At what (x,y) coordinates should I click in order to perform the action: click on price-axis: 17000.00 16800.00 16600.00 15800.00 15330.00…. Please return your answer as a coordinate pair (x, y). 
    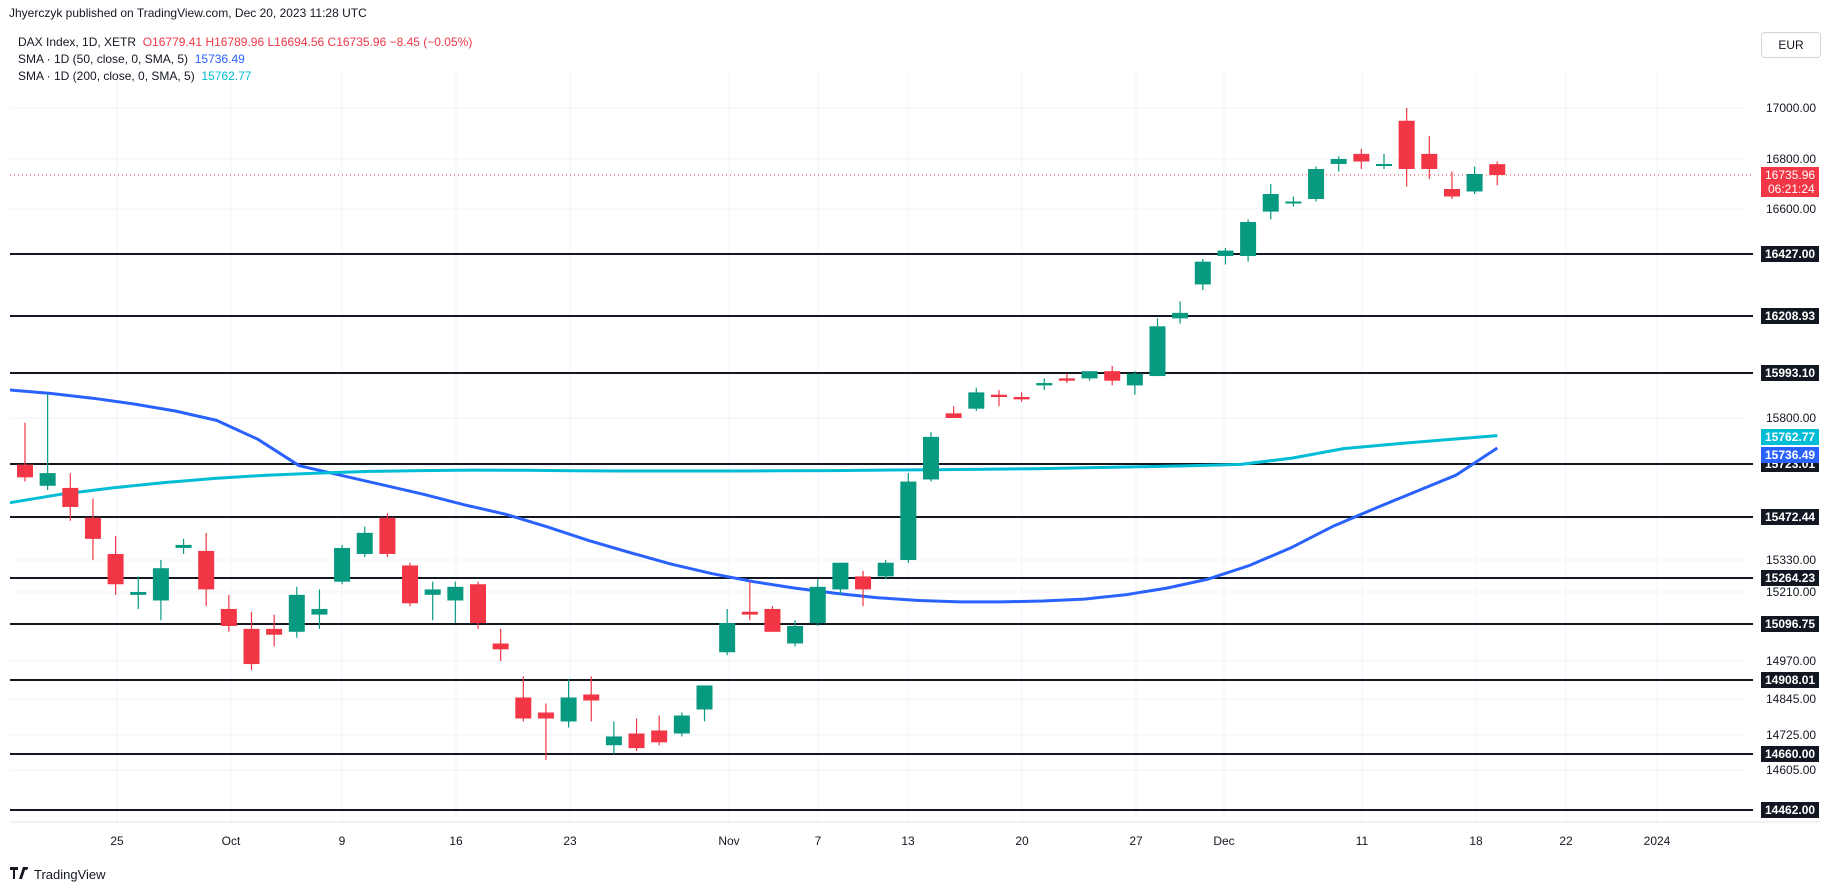
    Looking at the image, I should click on (1790, 459).